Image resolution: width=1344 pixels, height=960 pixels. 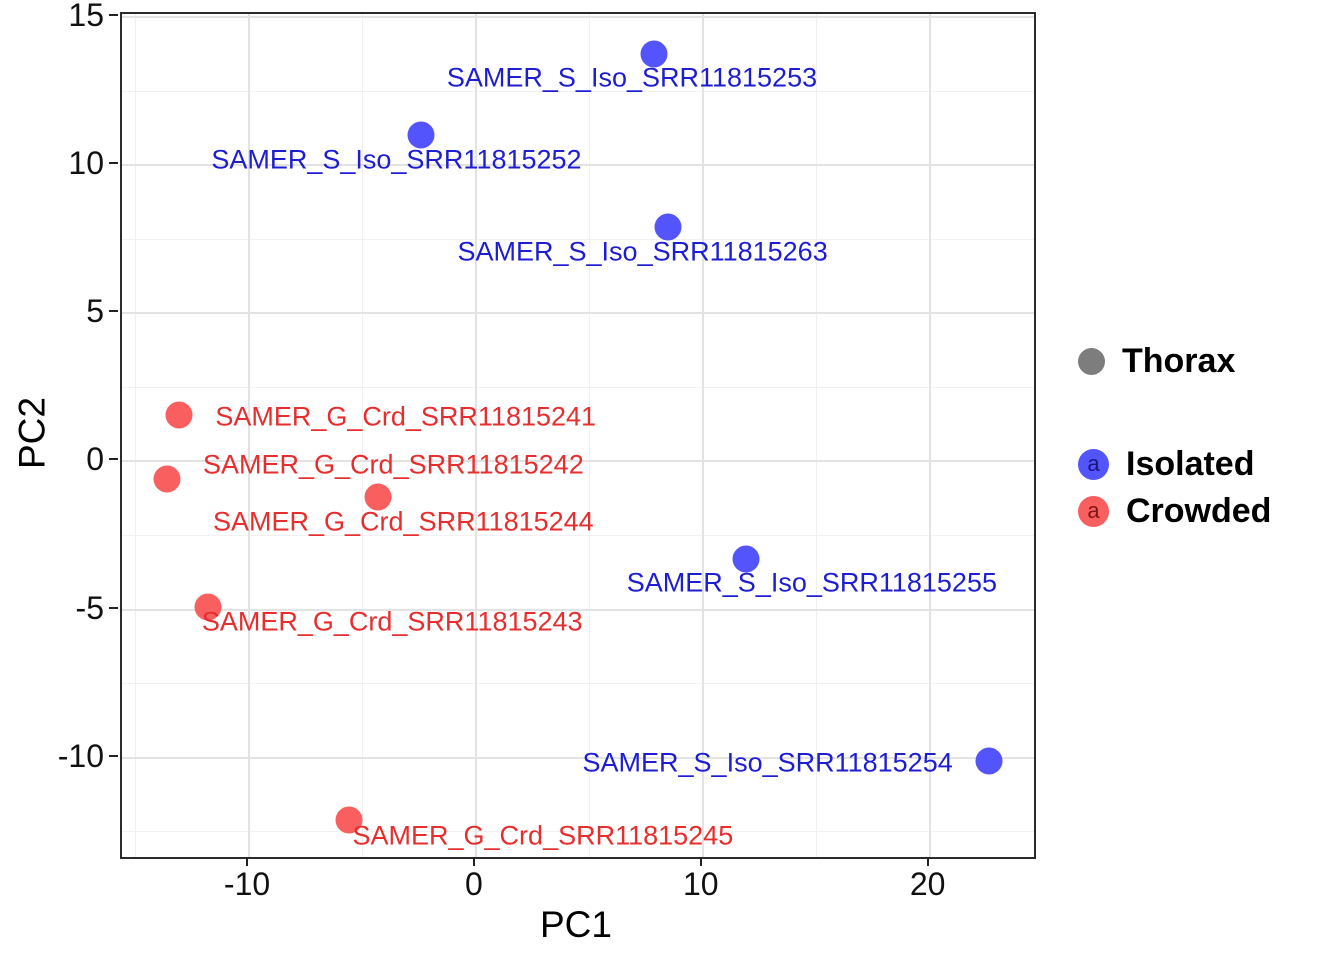 I want to click on x-tick-label: 0, so click(x=474, y=884).